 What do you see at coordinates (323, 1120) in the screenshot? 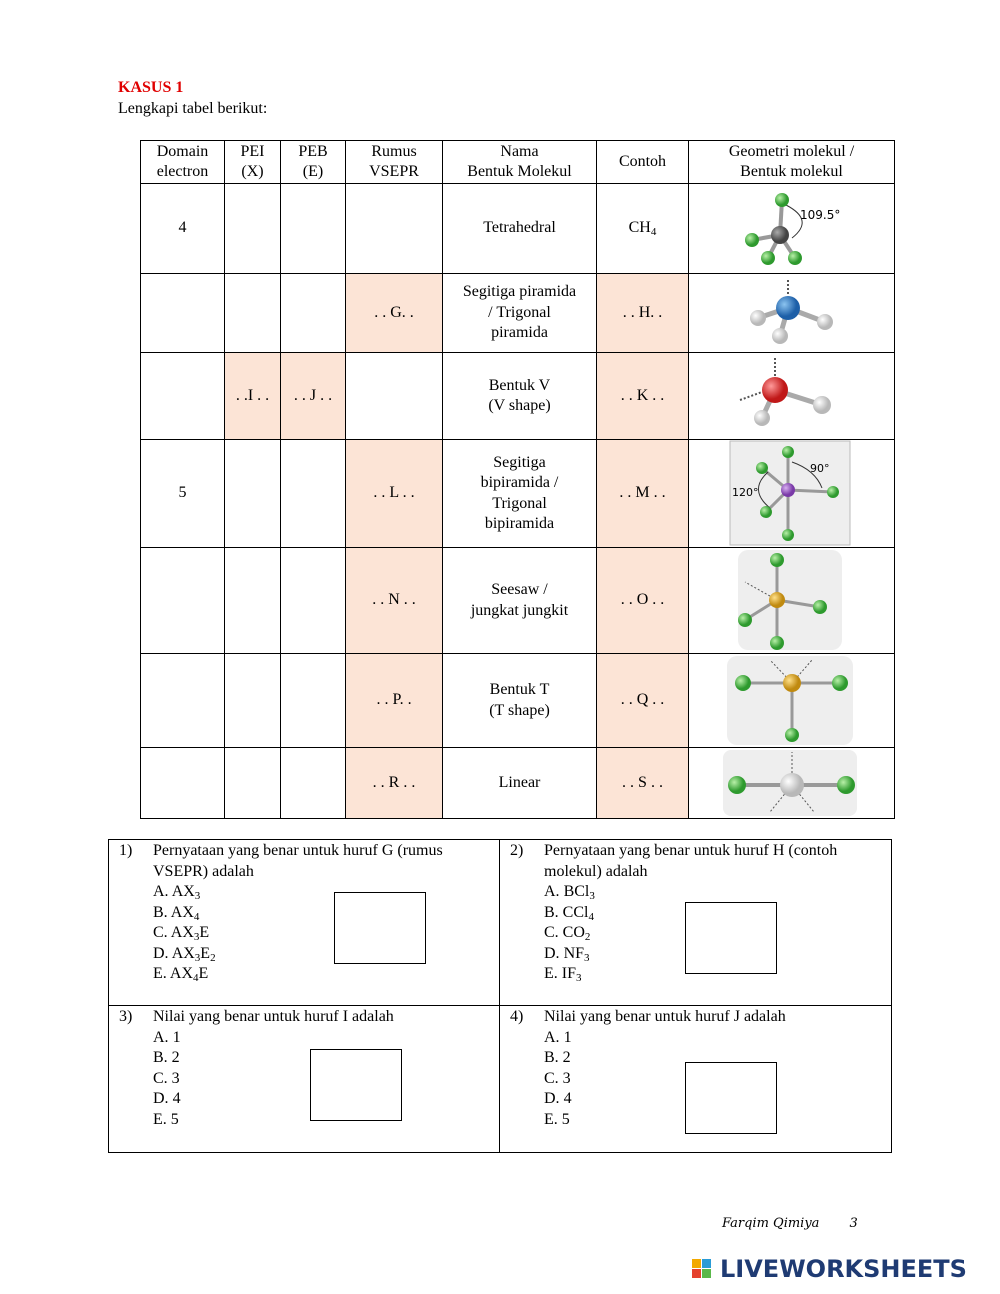
I see `option: E. 5` at bounding box center [323, 1120].